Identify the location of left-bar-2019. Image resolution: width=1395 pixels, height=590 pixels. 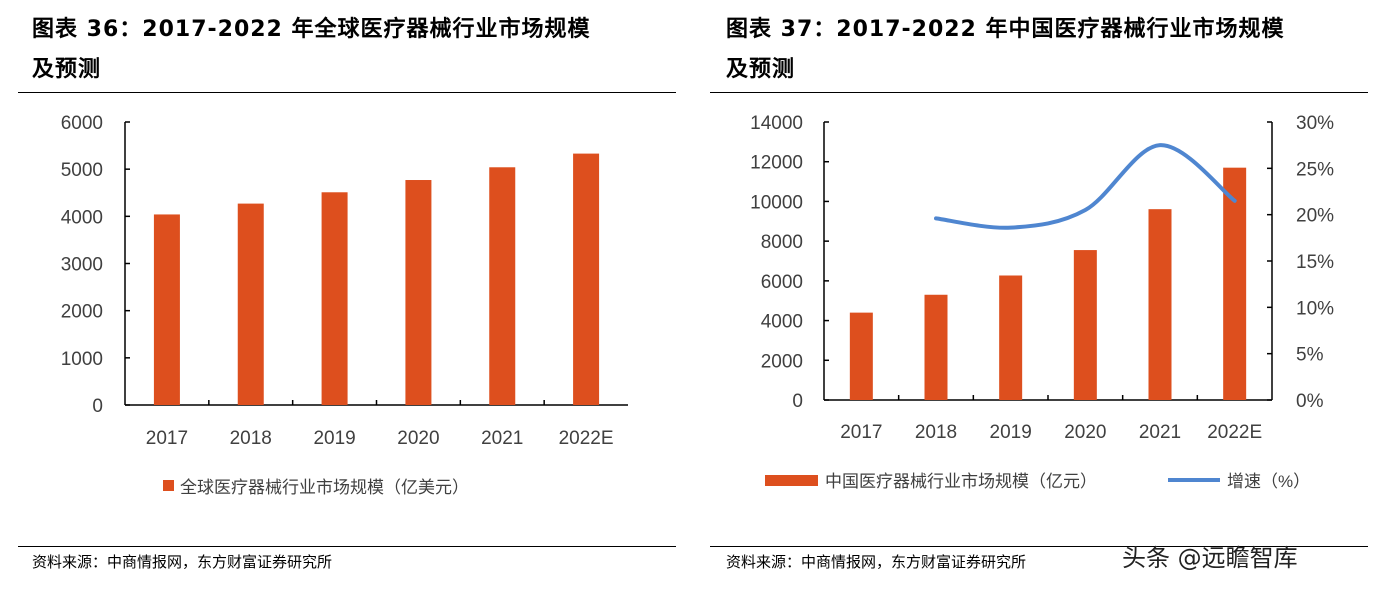
(334, 298).